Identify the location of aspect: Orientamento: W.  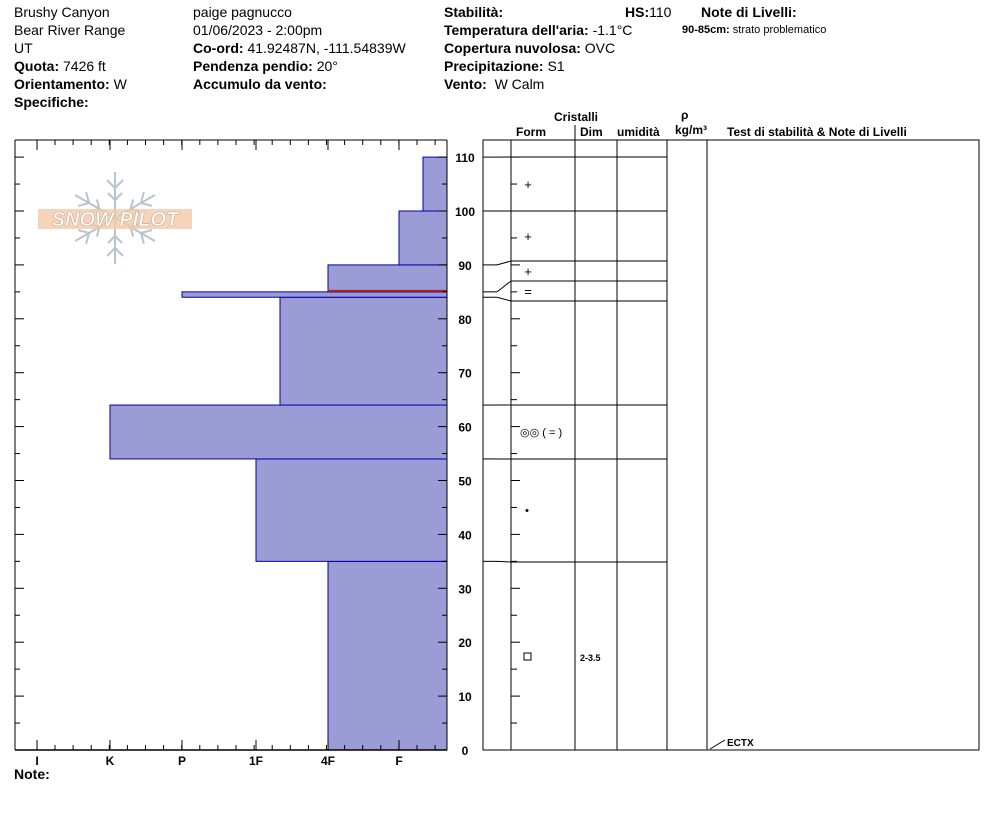
(70, 84).